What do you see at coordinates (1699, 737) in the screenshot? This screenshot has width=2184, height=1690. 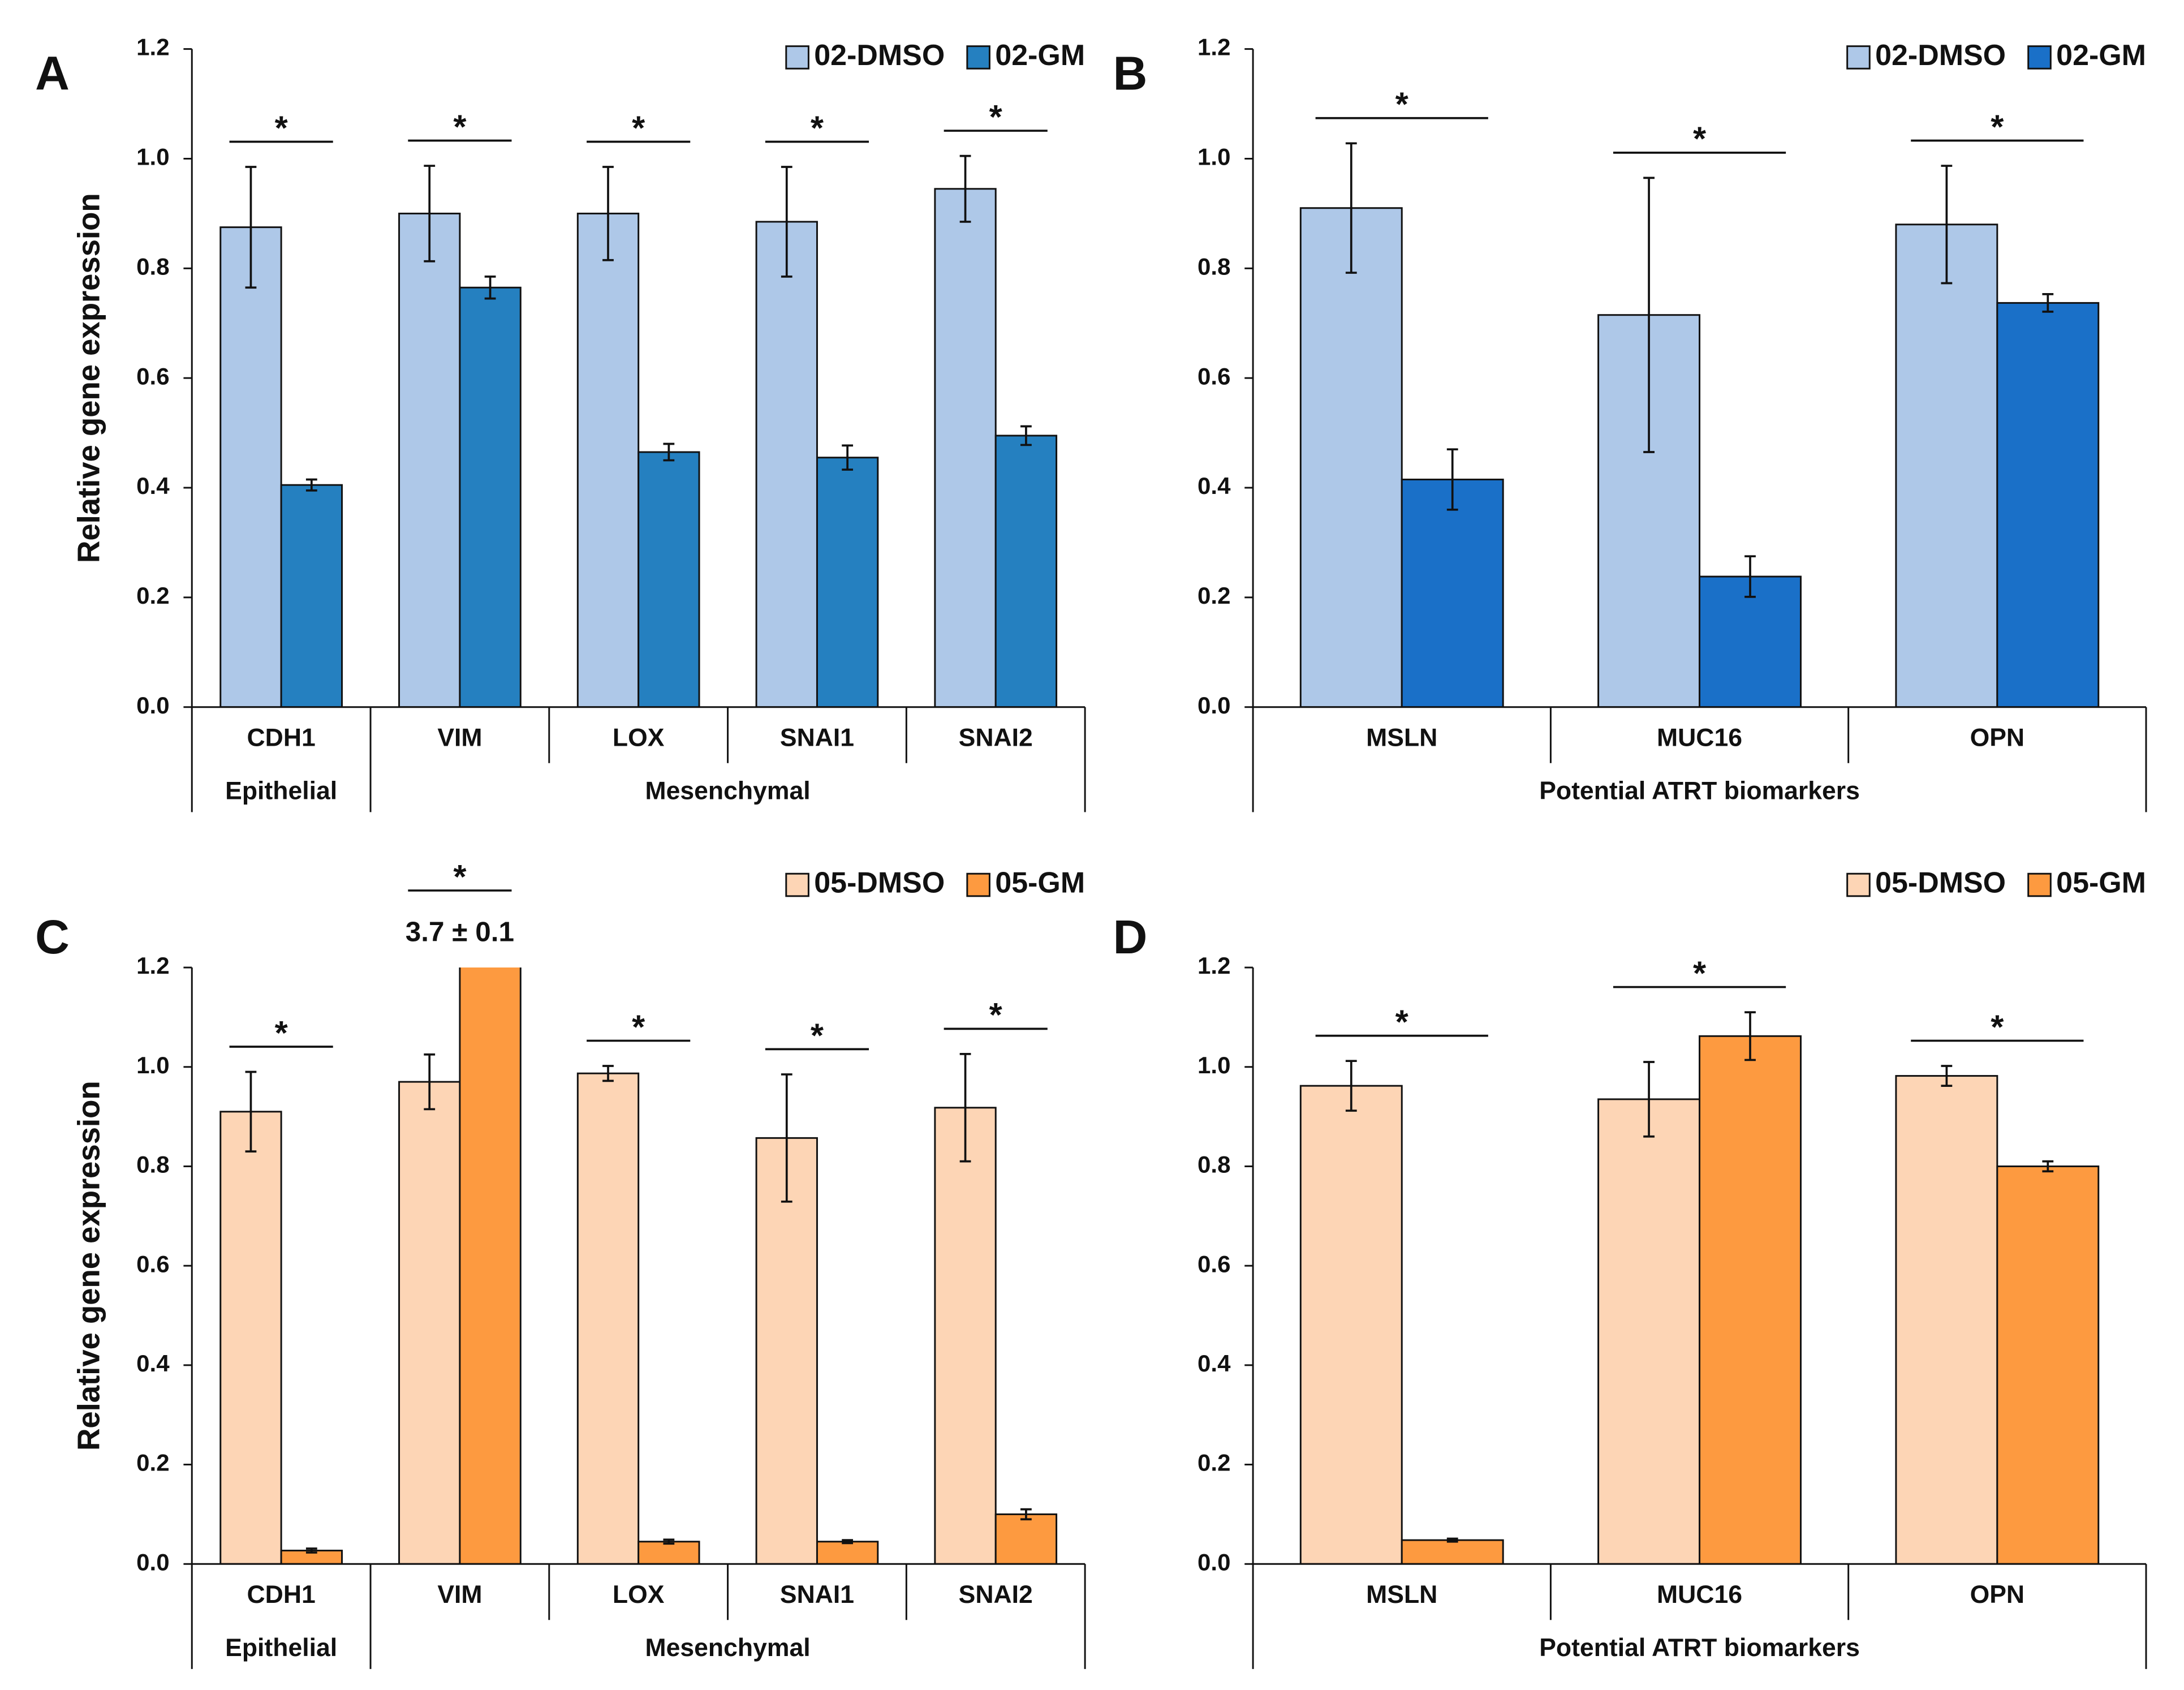 I see `x-tick-label: MUC16` at bounding box center [1699, 737].